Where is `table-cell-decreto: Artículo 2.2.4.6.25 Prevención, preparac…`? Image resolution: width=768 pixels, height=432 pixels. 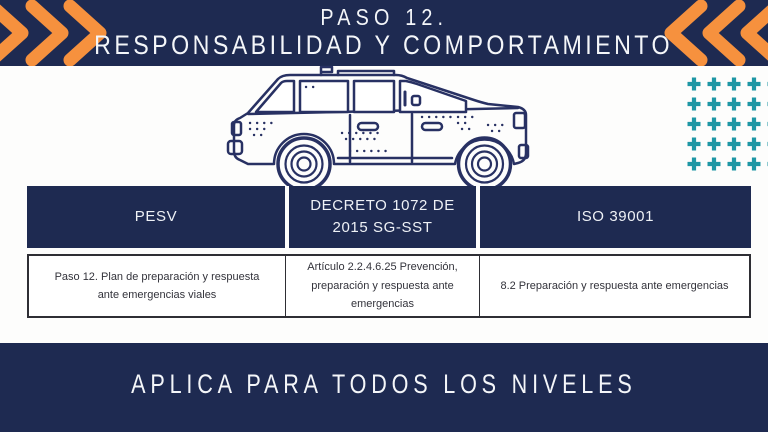
table-cell-decreto: Artículo 2.2.4.6.25 Prevención, preparac… is located at coordinates (382, 286).